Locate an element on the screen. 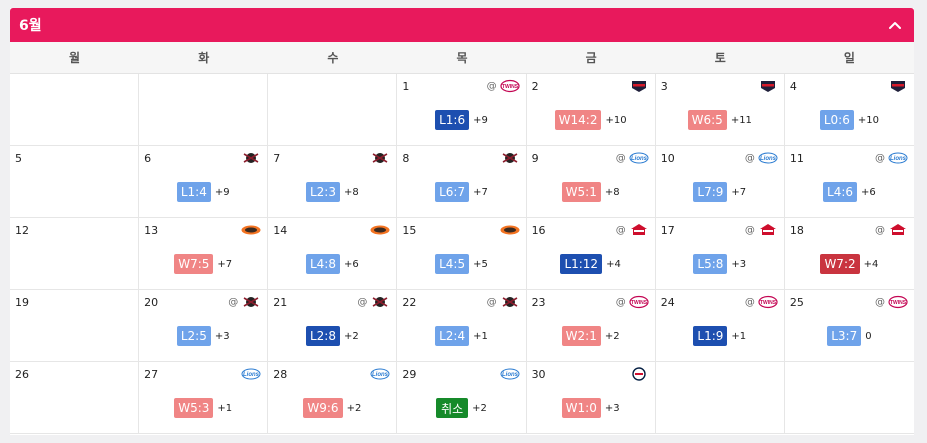 The width and height of the screenshot is (927, 443). svg-text: Lions is located at coordinates (768, 159).